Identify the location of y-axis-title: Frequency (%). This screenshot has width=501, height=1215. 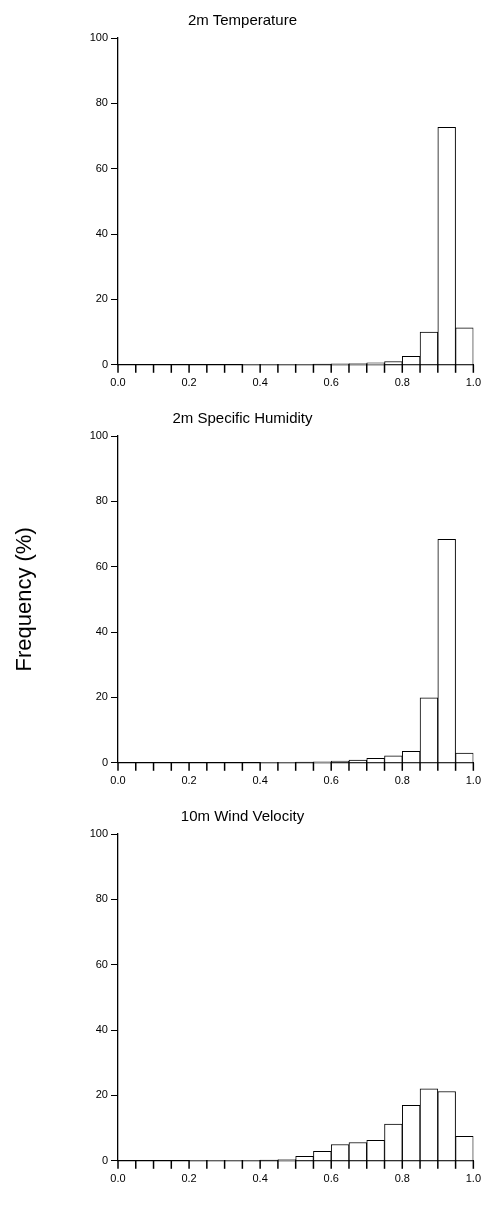
(24, 599).